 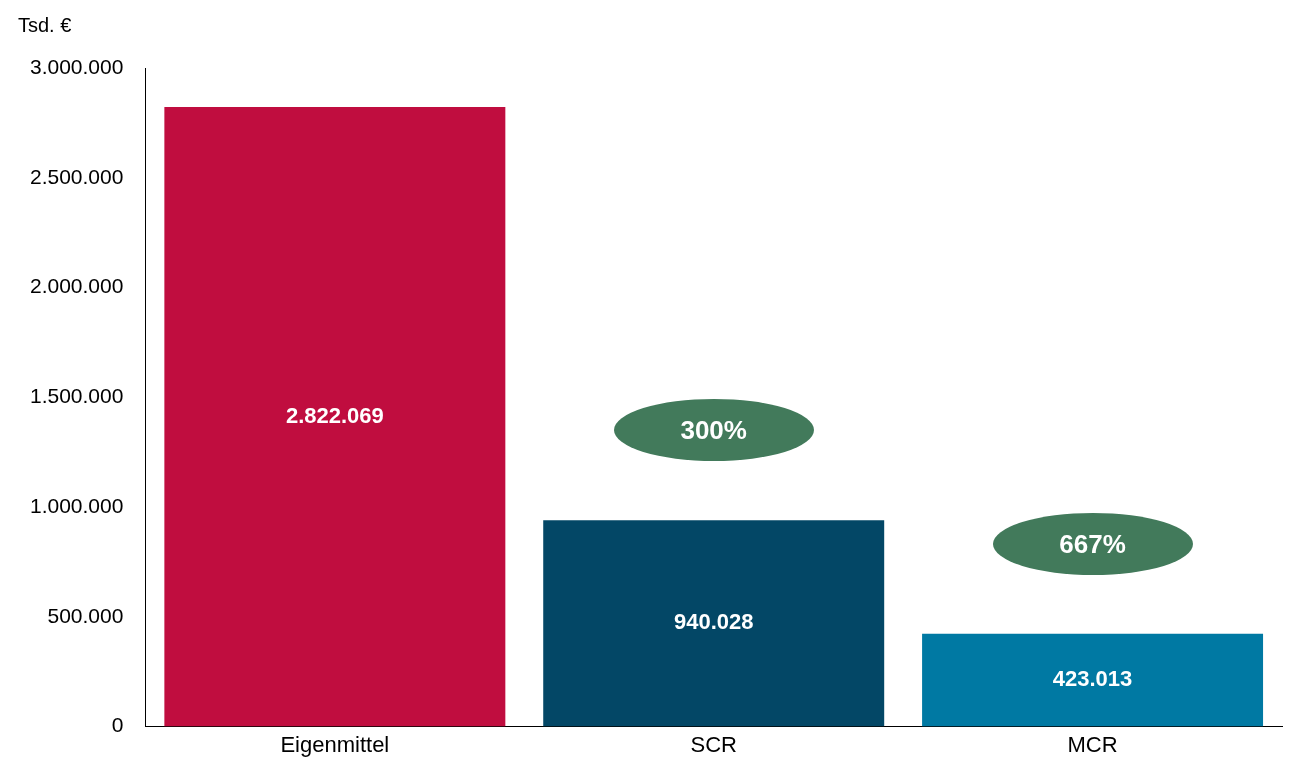 I want to click on x-tick-label: SCR, so click(x=713, y=744).